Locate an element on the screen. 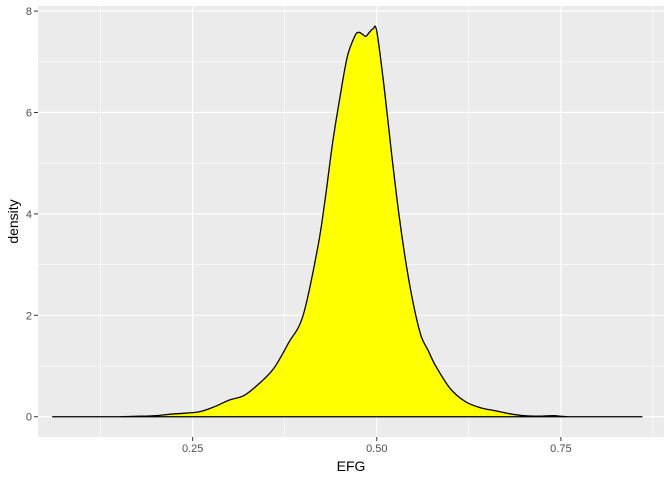 The image size is (672, 480). x-tick-label: 0.25 is located at coordinates (192, 449).